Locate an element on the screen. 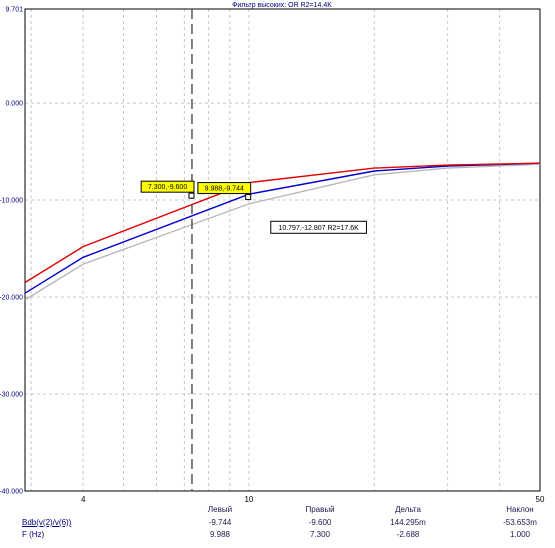  y-tick-label: -20.000 is located at coordinates (11, 298).